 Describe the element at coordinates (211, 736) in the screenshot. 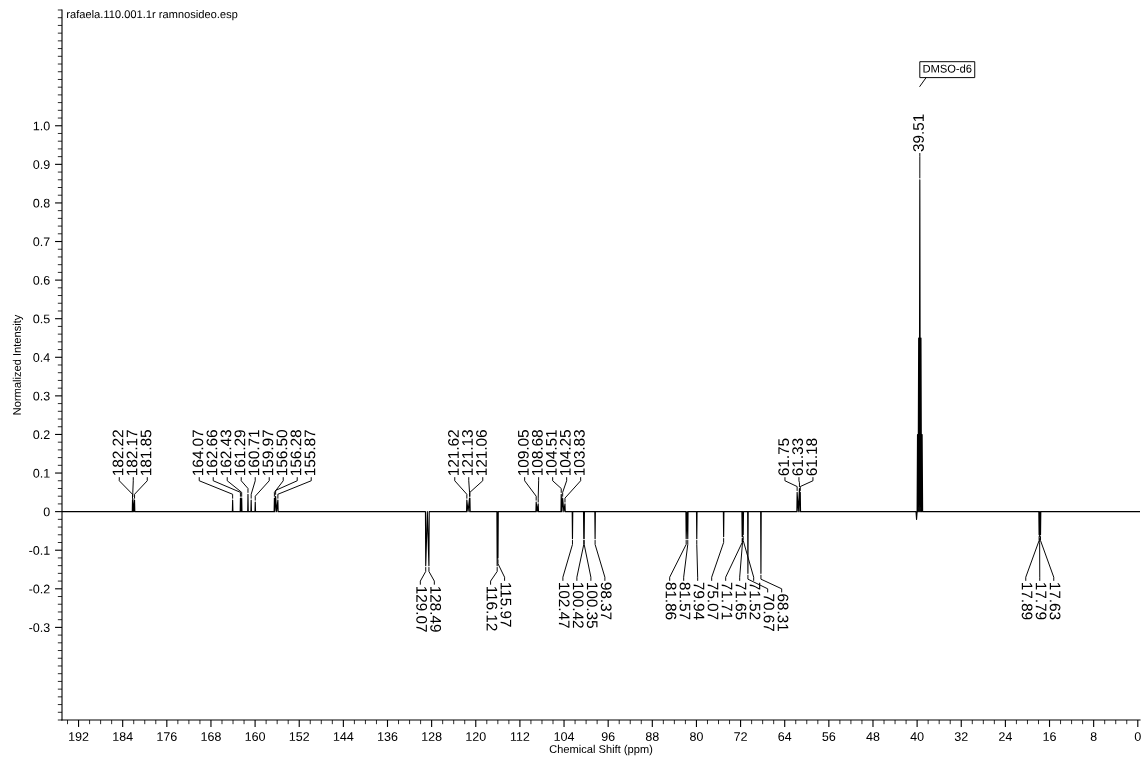

I see `x-tick-label: 168` at that location.